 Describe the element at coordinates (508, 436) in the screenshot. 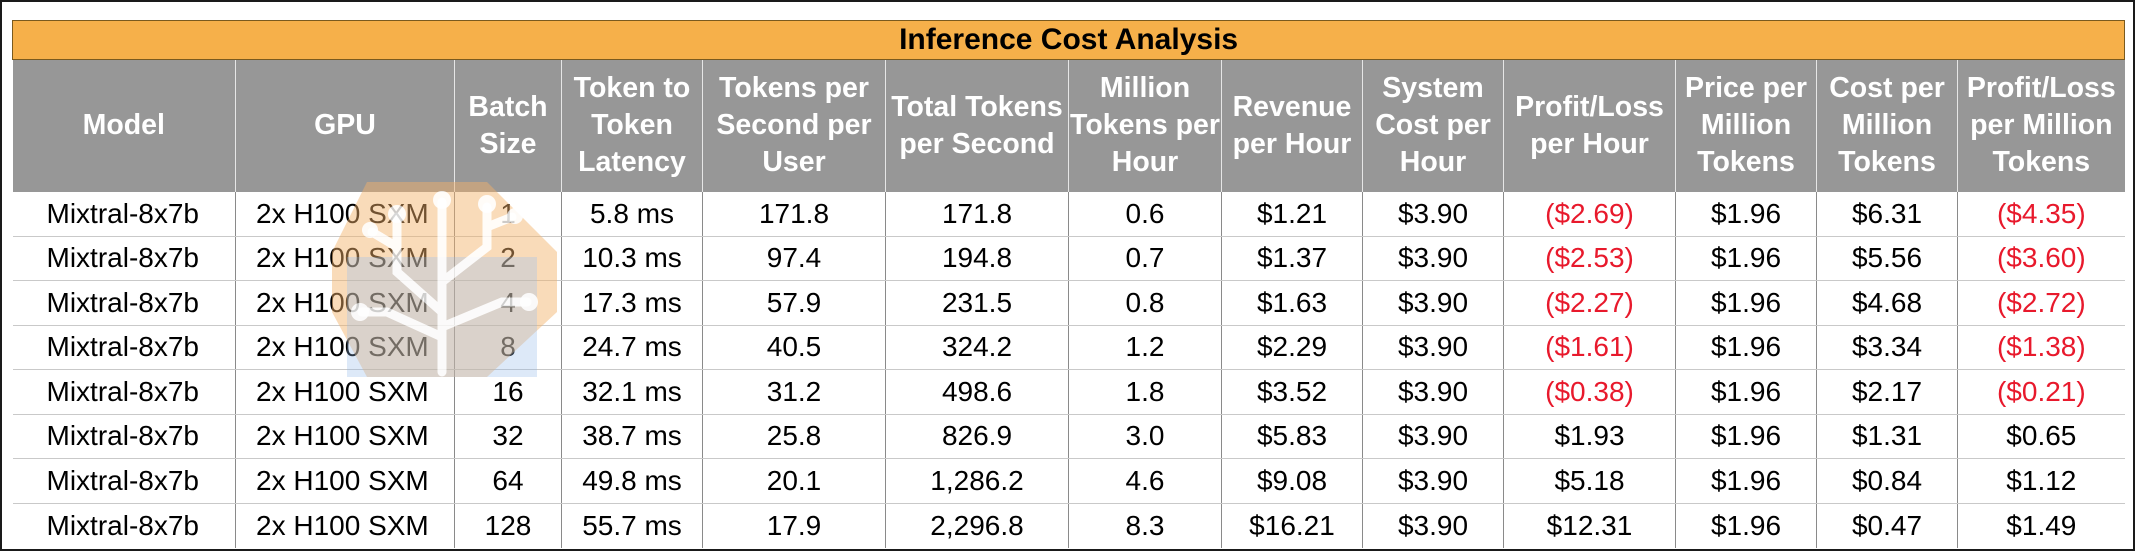

I see `table-cell: 32` at that location.